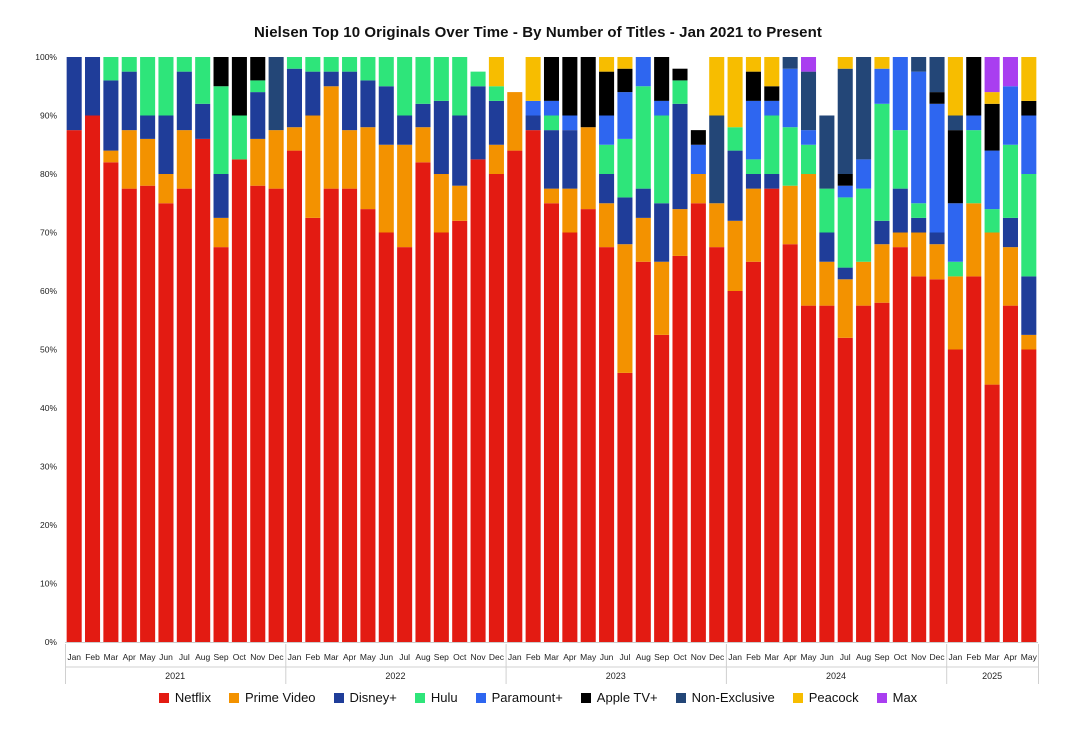 This screenshot has width=1066, height=732. Describe the element at coordinates (48, 525) in the screenshot. I see `y-tick-label: 20%` at that location.